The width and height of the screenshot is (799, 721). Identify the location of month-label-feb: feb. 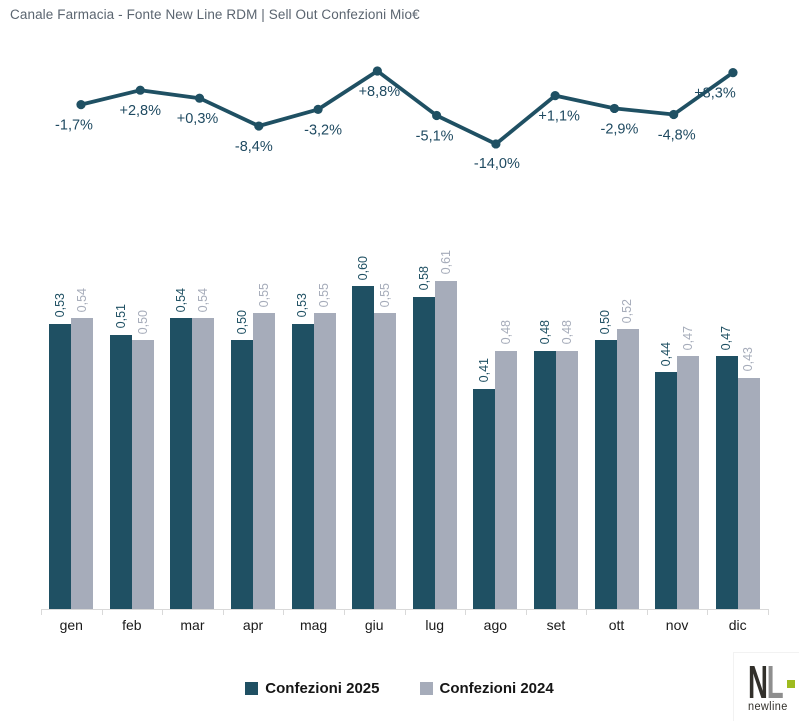
(132, 625).